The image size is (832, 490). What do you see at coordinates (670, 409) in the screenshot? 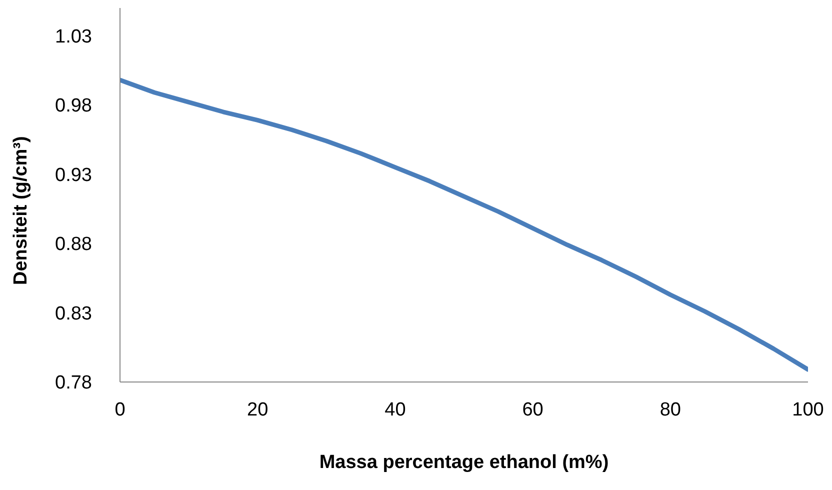
I see `x-tick-label: 80` at bounding box center [670, 409].